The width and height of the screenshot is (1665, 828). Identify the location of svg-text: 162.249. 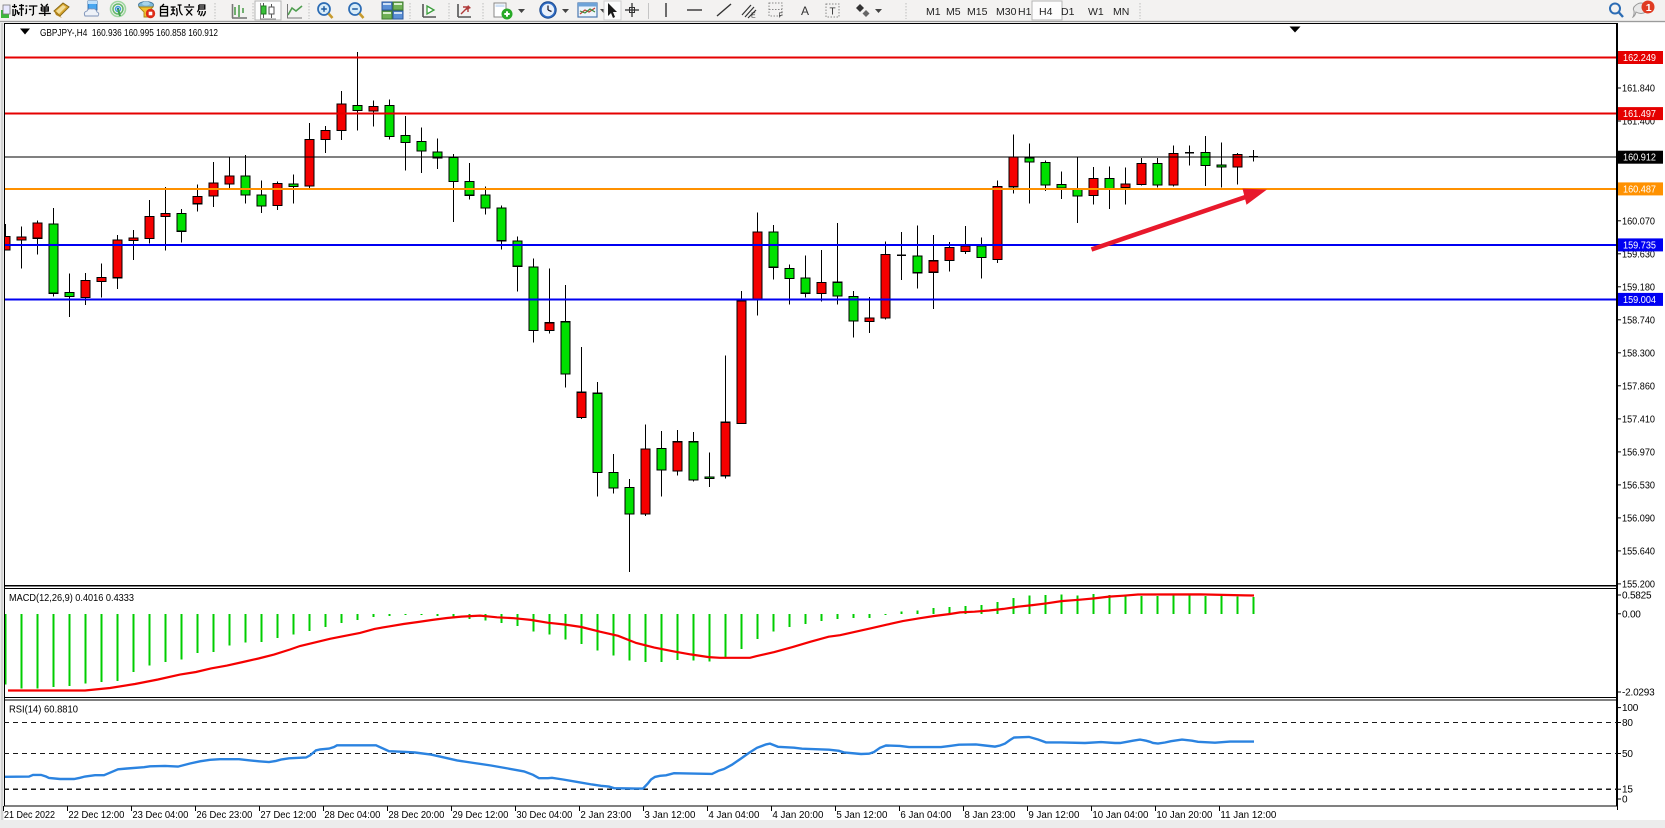
(1639, 58).